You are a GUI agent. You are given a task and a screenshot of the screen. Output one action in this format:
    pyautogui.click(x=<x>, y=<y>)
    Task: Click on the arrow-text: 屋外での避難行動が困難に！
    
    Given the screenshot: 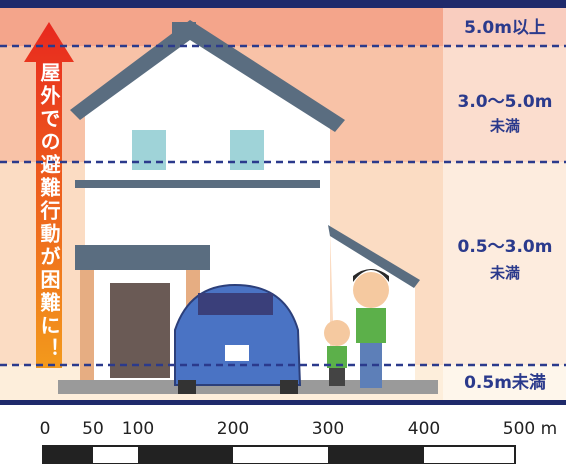 What is the action you would take?
    pyautogui.click(x=49, y=211)
    